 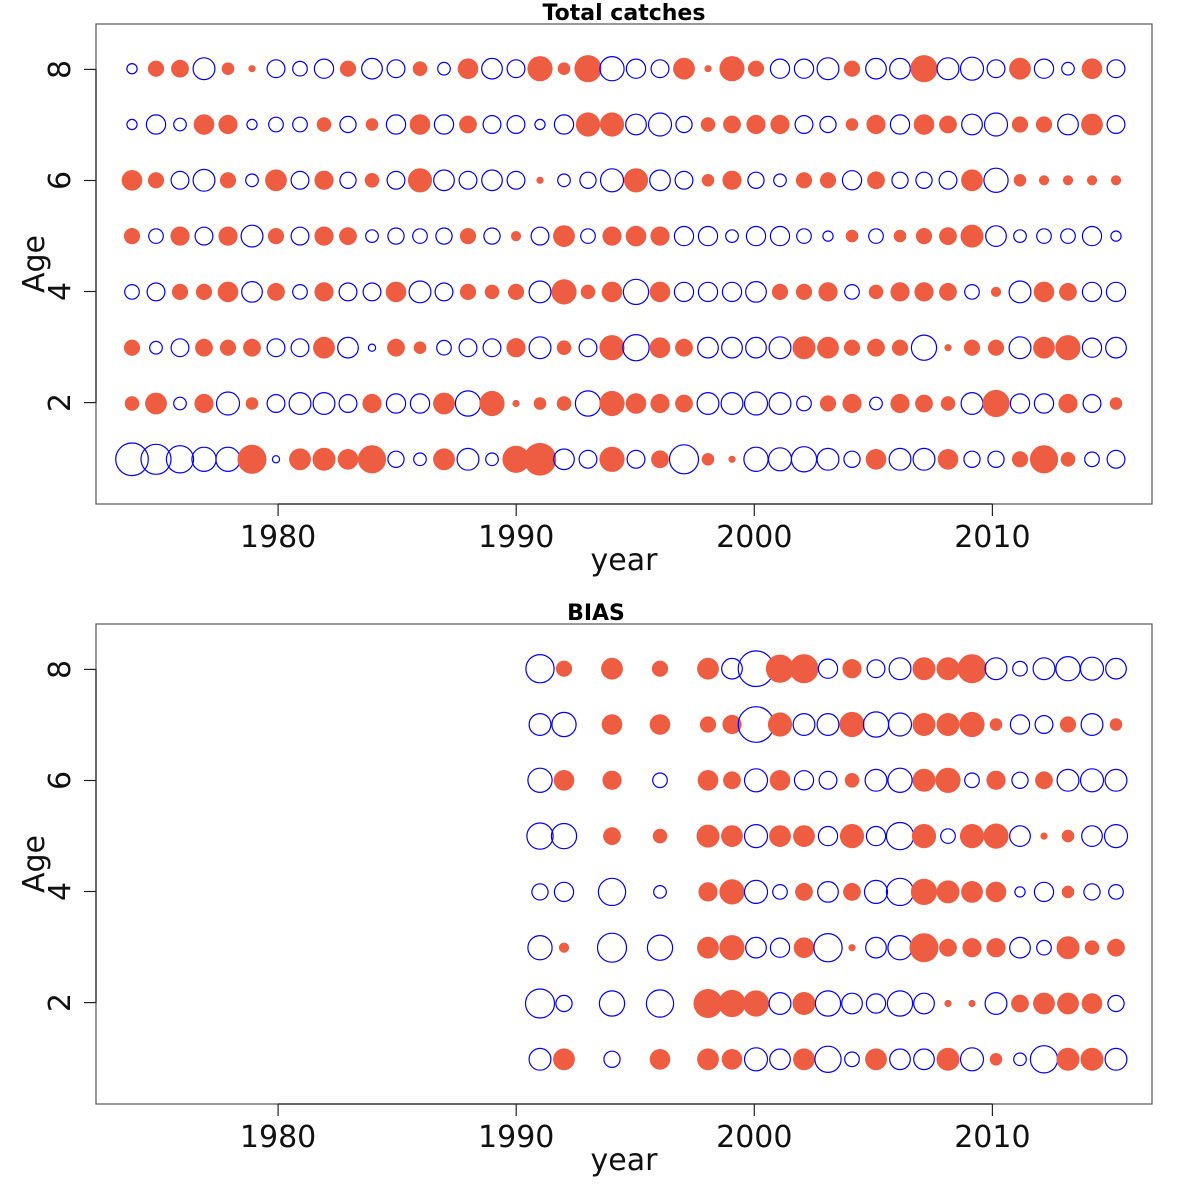 What do you see at coordinates (420, 68) in the screenshot?
I see `bubble-positive-age-8-year-1986` at bounding box center [420, 68].